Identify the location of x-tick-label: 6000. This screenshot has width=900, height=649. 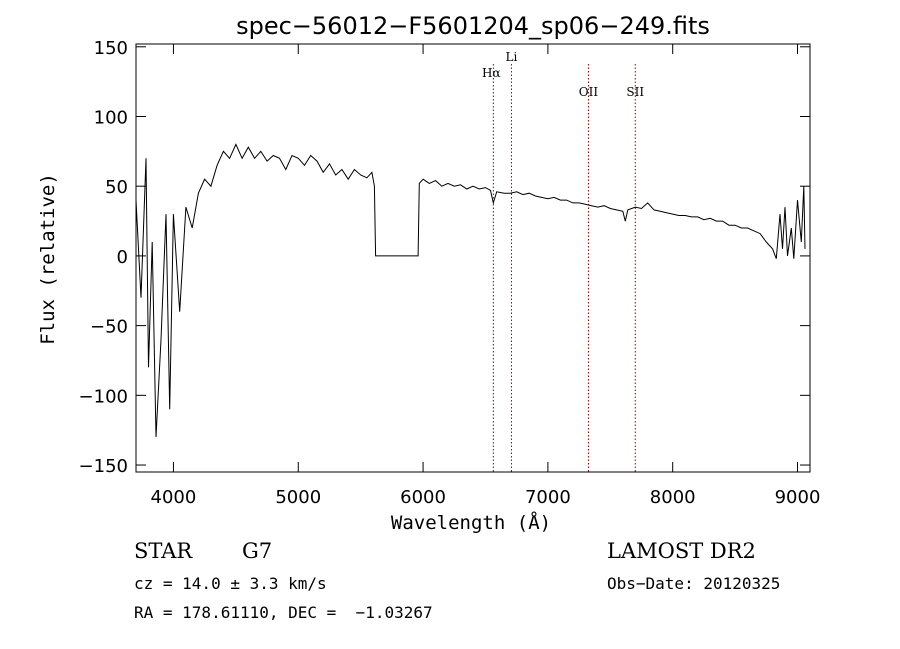
(423, 497).